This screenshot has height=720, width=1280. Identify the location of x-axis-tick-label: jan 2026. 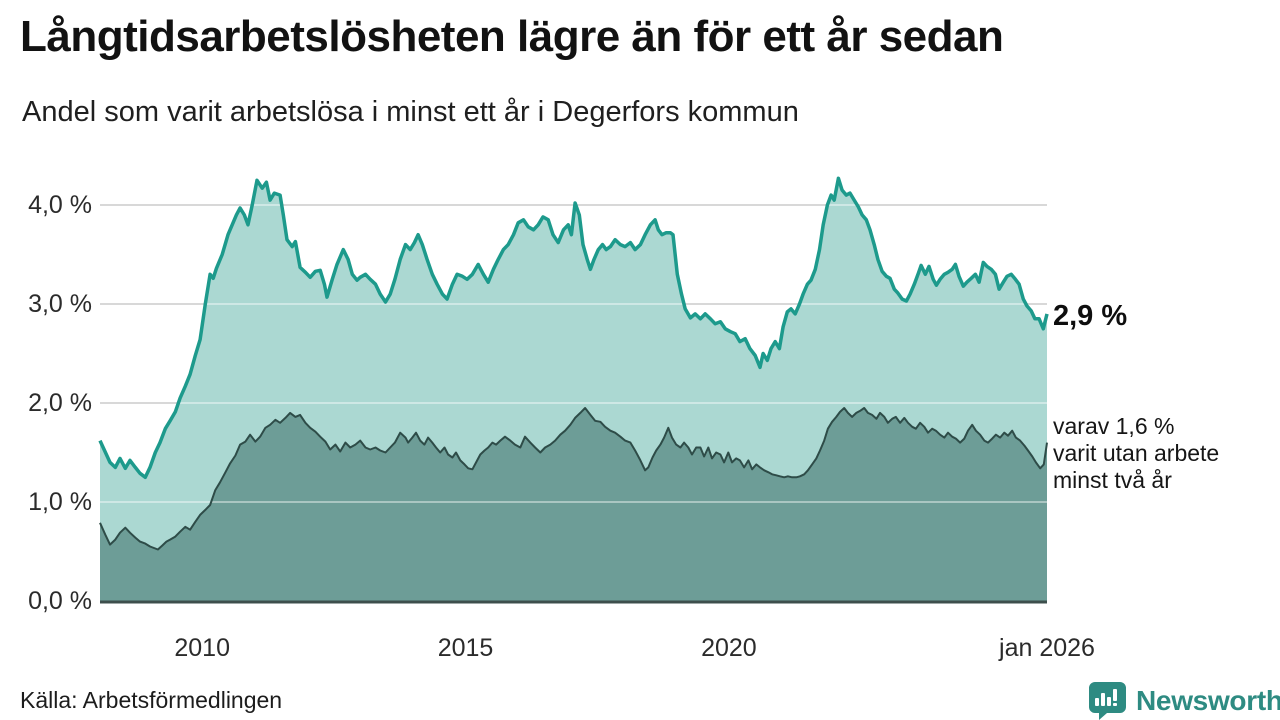
(1047, 648).